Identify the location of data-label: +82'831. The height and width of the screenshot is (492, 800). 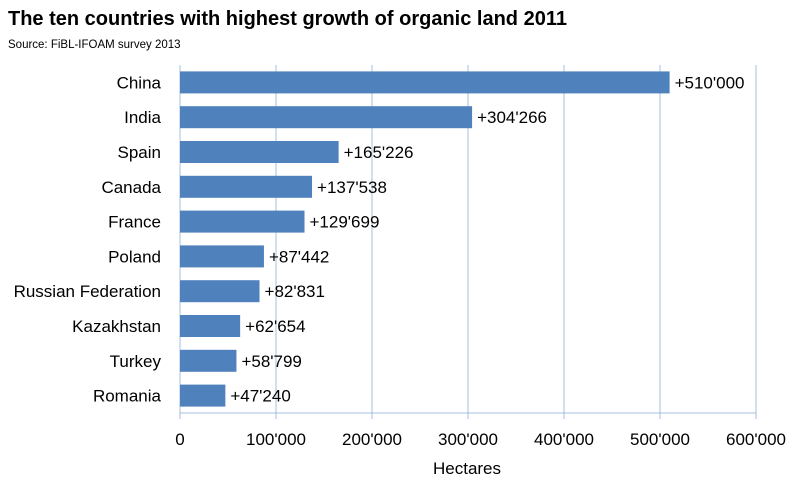
(295, 291).